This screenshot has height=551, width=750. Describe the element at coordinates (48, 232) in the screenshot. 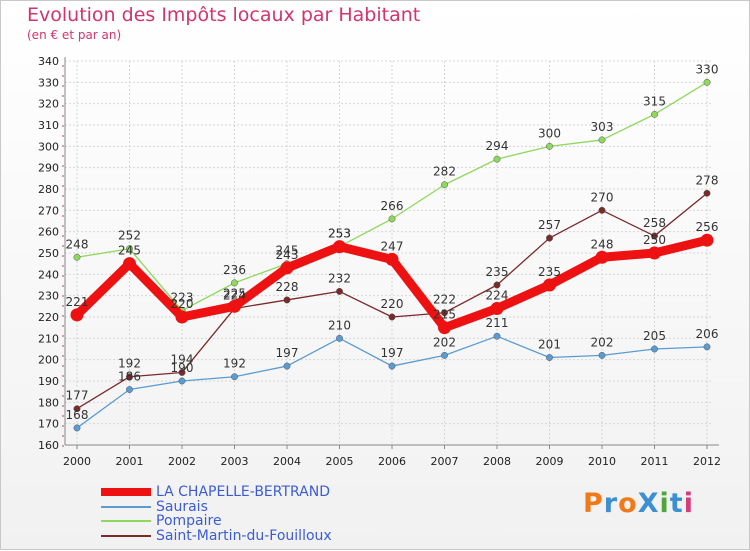

I see `y-tick-label: 260` at that location.